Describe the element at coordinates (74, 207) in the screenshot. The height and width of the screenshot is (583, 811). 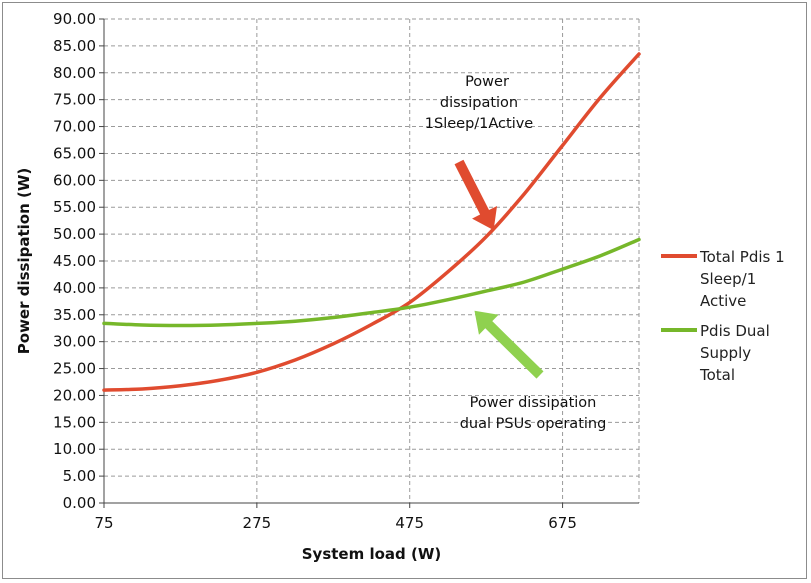
I see `y-tick-label: 55.00` at that location.